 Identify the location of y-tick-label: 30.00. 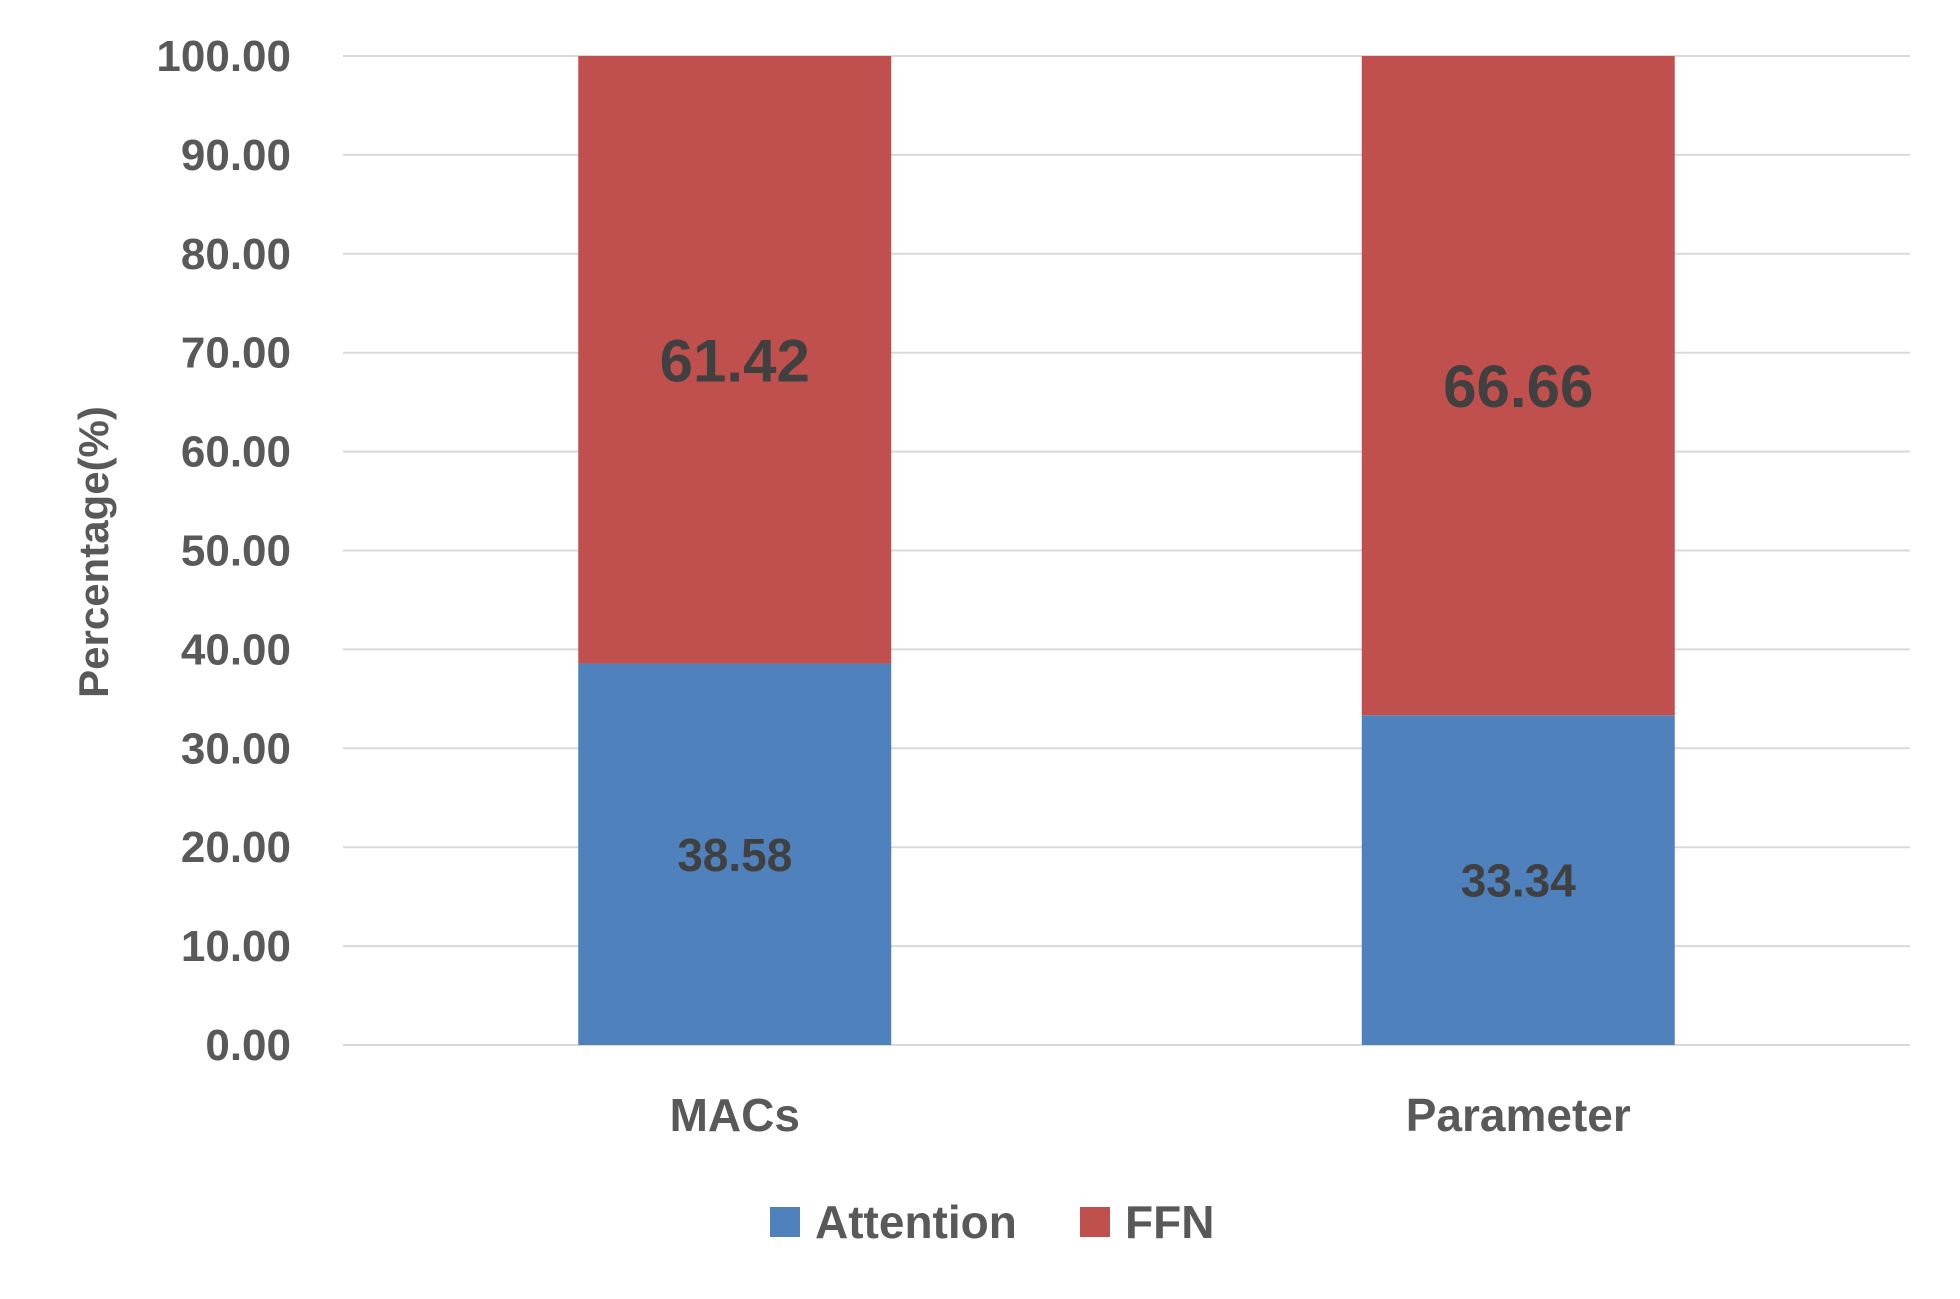
(236, 748).